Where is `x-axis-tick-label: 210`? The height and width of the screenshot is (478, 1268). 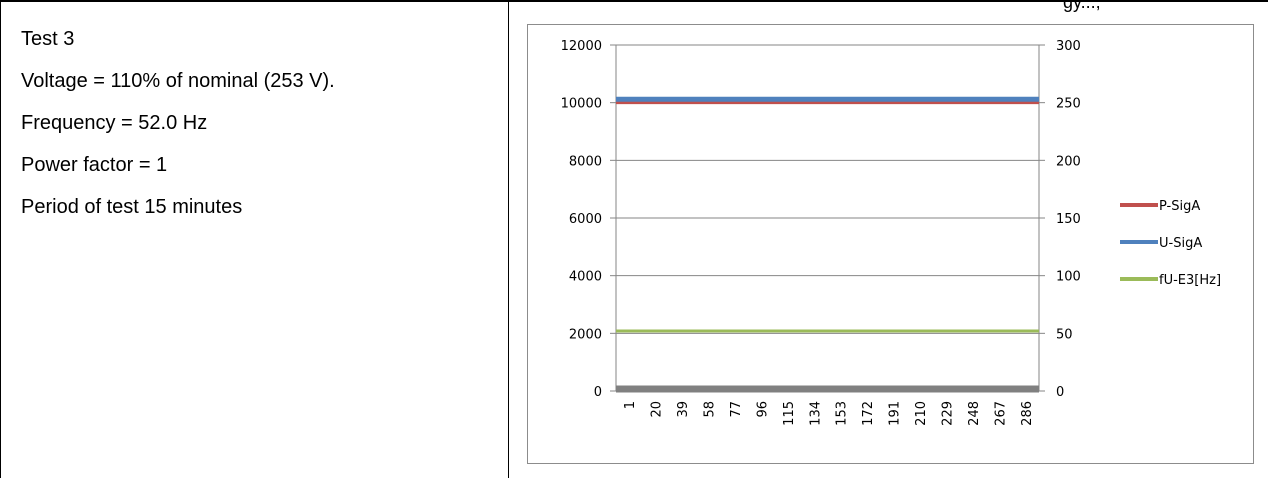
x-axis-tick-label: 210 is located at coordinates (921, 413).